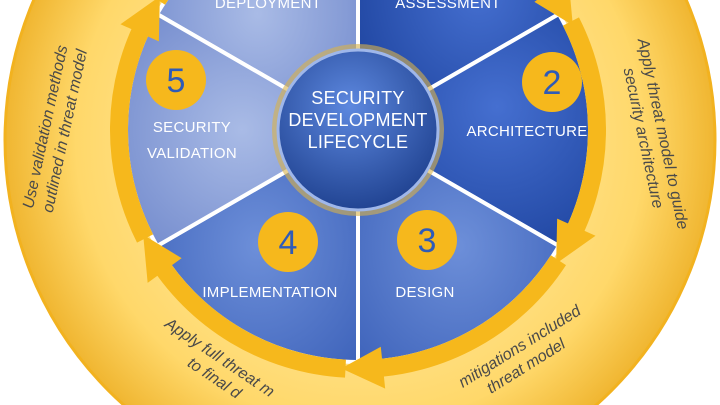  I want to click on label-deployment: DEPLOYMENT, so click(268, 6).